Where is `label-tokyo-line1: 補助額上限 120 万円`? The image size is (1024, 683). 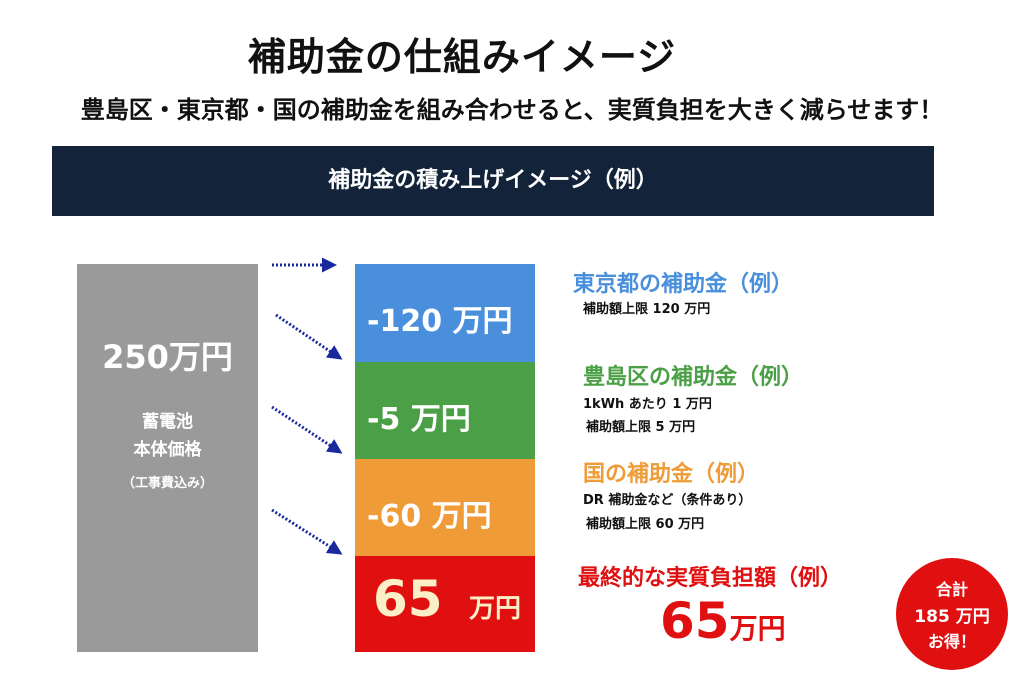 label-tokyo-line1: 補助額上限 120 万円 is located at coordinates (647, 309).